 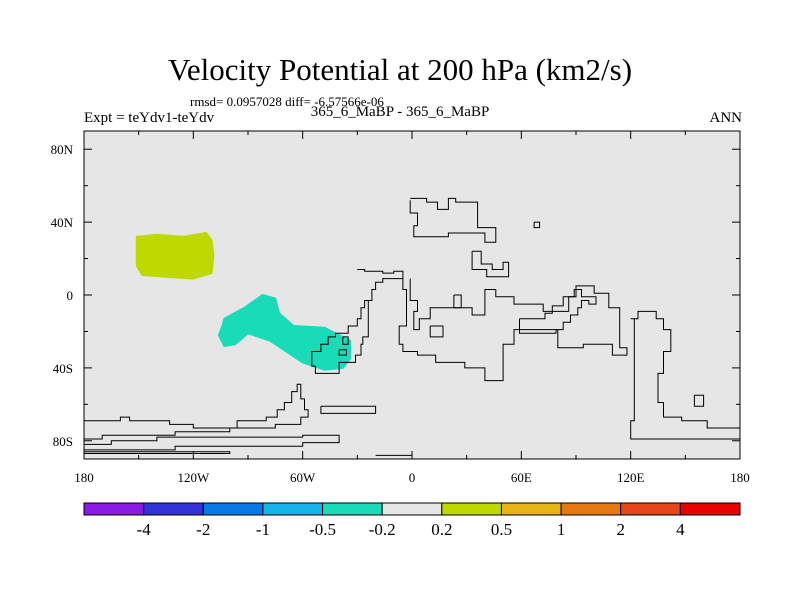 What do you see at coordinates (149, 118) in the screenshot?
I see `experiment-label: Expt = teYdv1-teYdv` at bounding box center [149, 118].